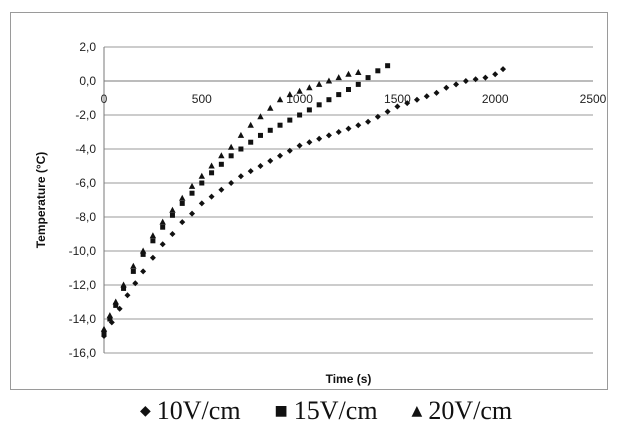  Describe the element at coordinates (83, 319) in the screenshot. I see `y-tick-label: -14,0` at that location.